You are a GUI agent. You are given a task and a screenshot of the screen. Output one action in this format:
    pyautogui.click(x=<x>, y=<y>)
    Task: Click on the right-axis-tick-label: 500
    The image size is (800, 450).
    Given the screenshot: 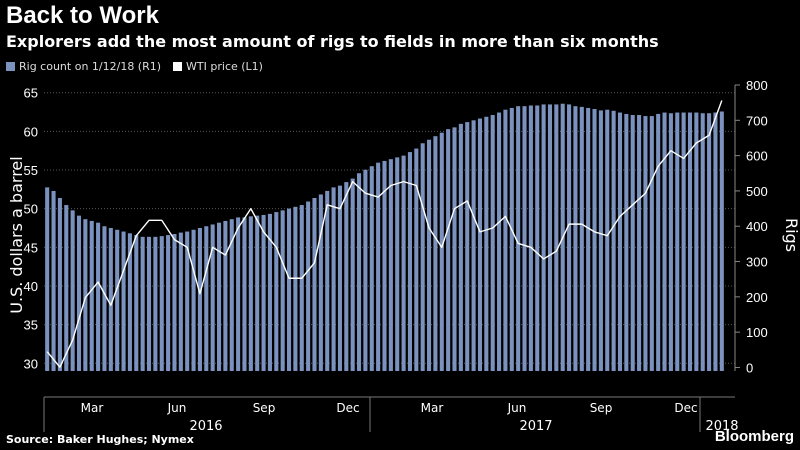 What is the action you would take?
    pyautogui.click(x=757, y=191)
    